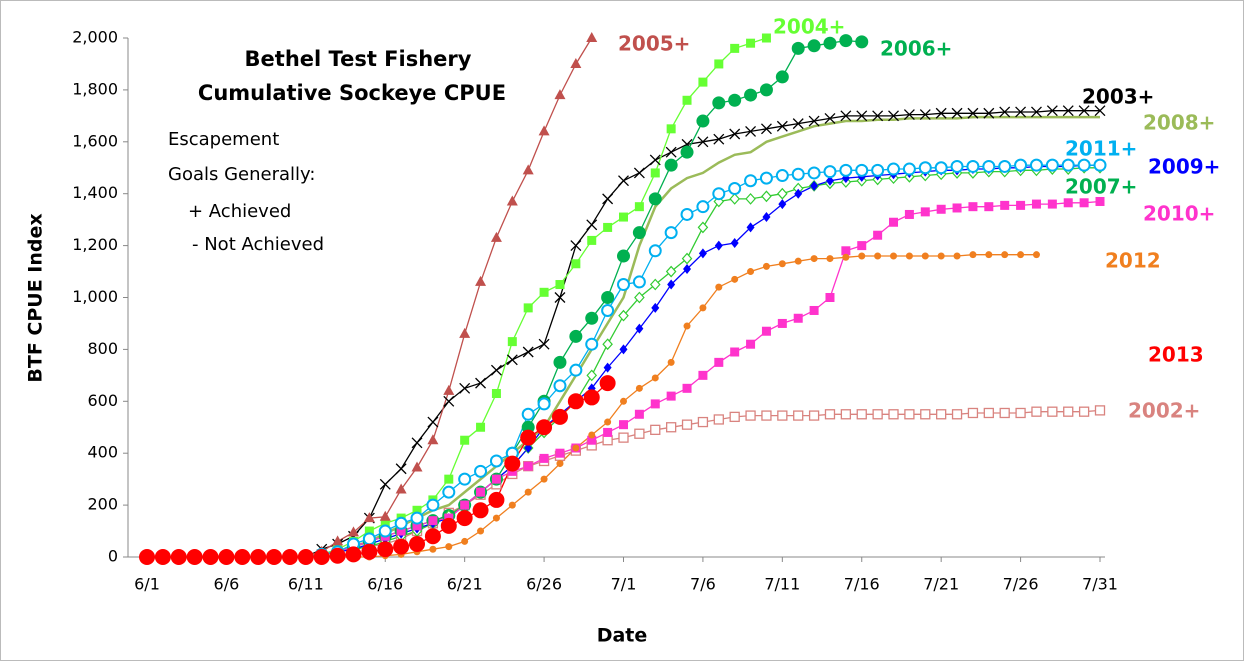 The image size is (1244, 661). I want to click on x-tick-label: 6/1, so click(147, 584).